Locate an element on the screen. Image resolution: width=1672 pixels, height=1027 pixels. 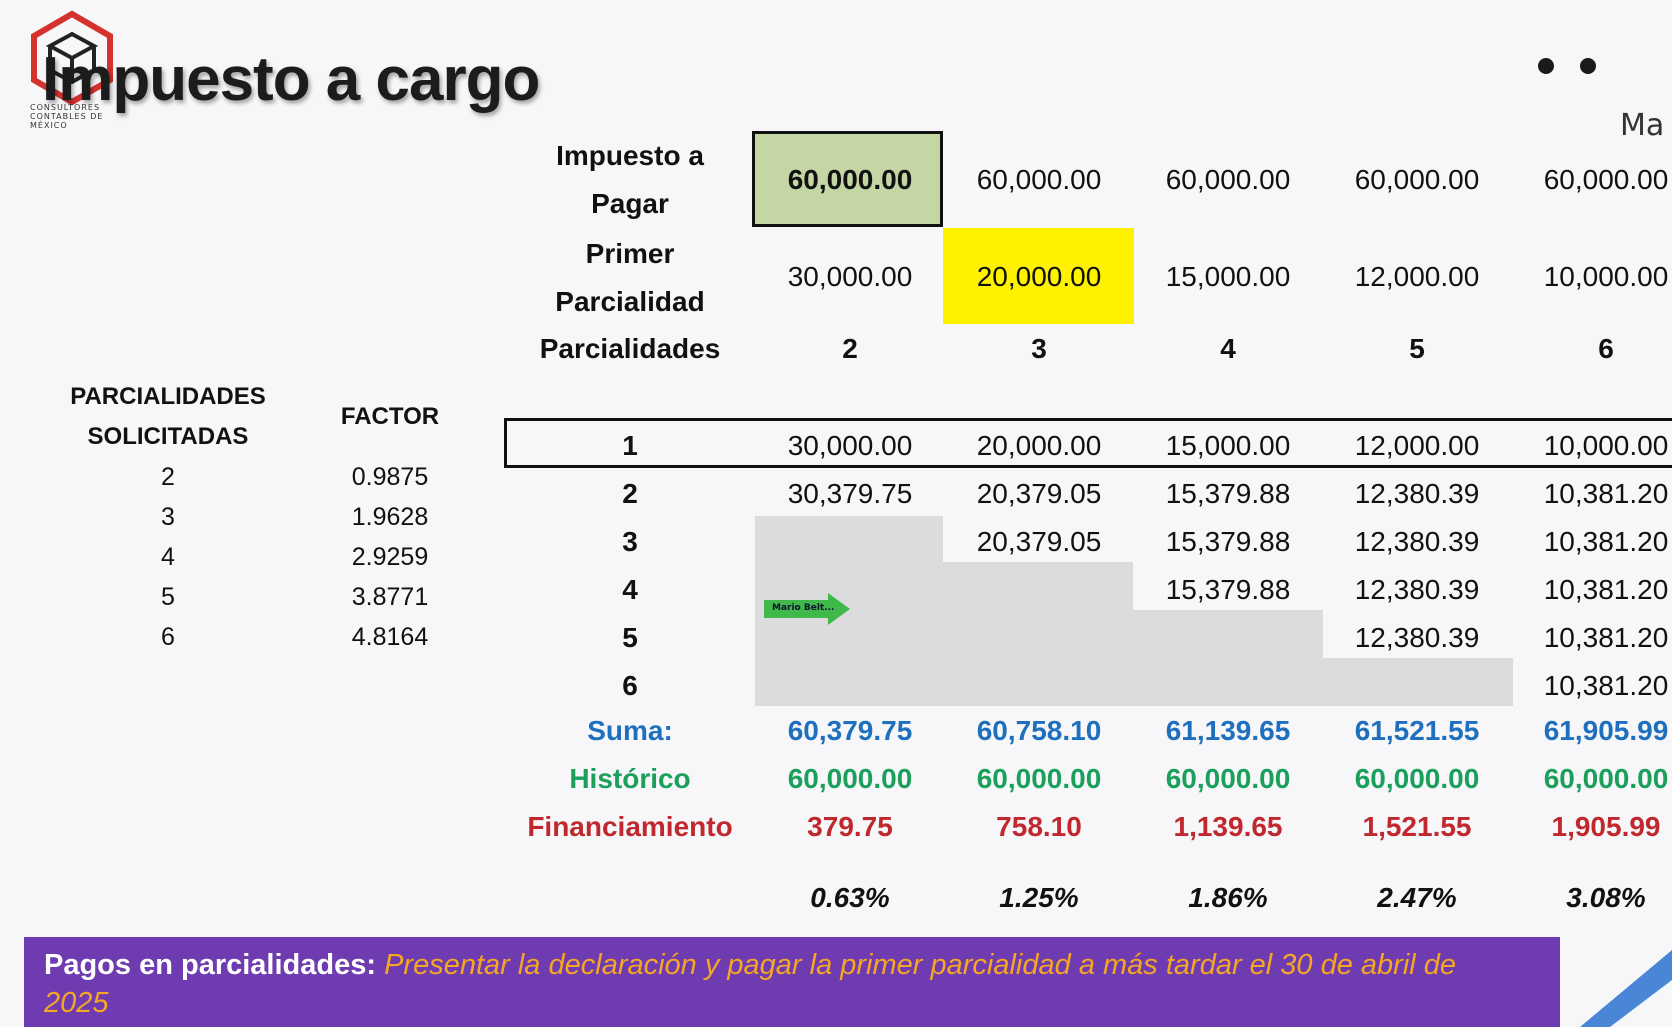
percentage-cell: 2.47% is located at coordinates (1417, 897).